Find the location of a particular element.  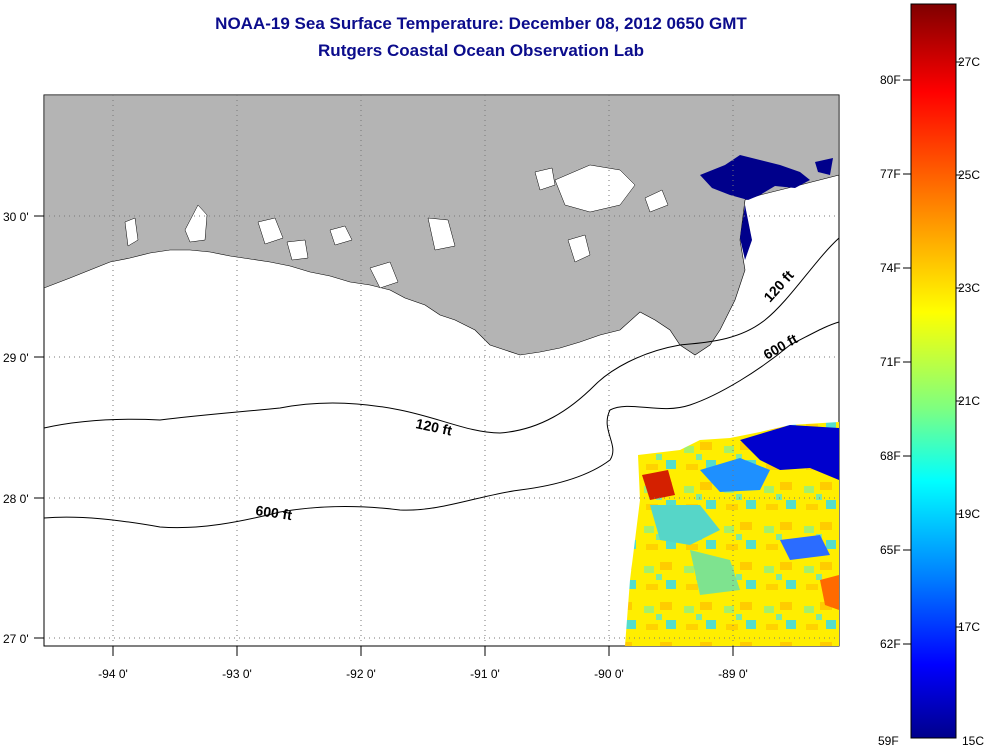

map-subtitle: Rutgers Coastal Ocean Observation Lab is located at coordinates (481, 50).